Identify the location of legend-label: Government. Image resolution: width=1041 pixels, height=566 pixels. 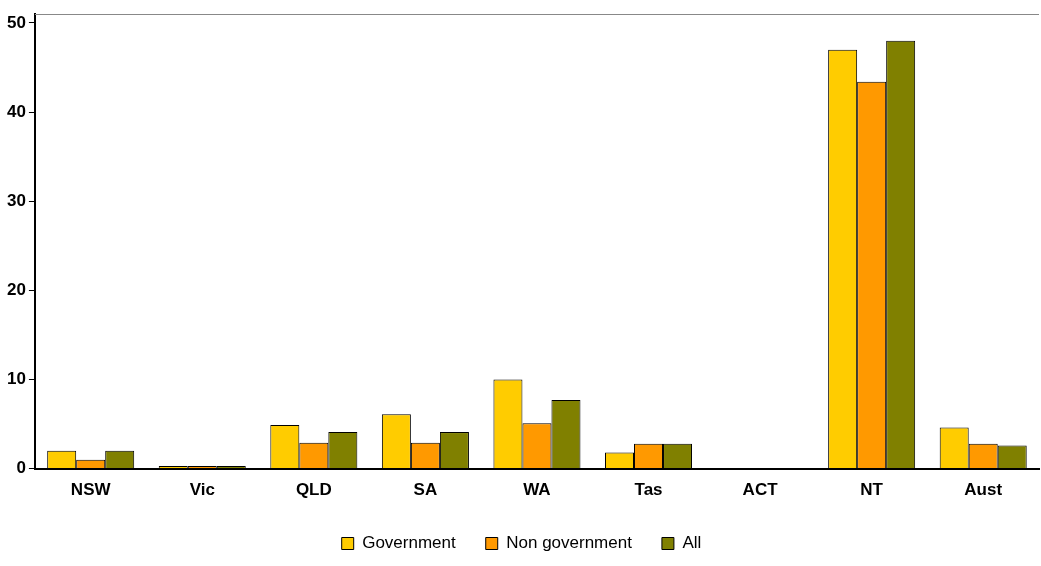
(409, 543).